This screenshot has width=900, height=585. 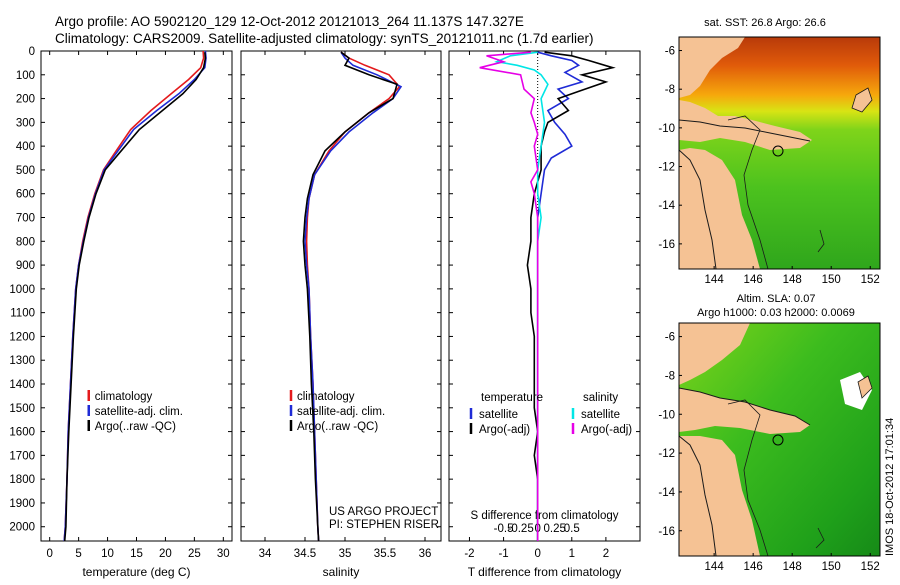 What do you see at coordinates (600, 415) in the screenshot?
I see `legend-label: satellite` at bounding box center [600, 415].